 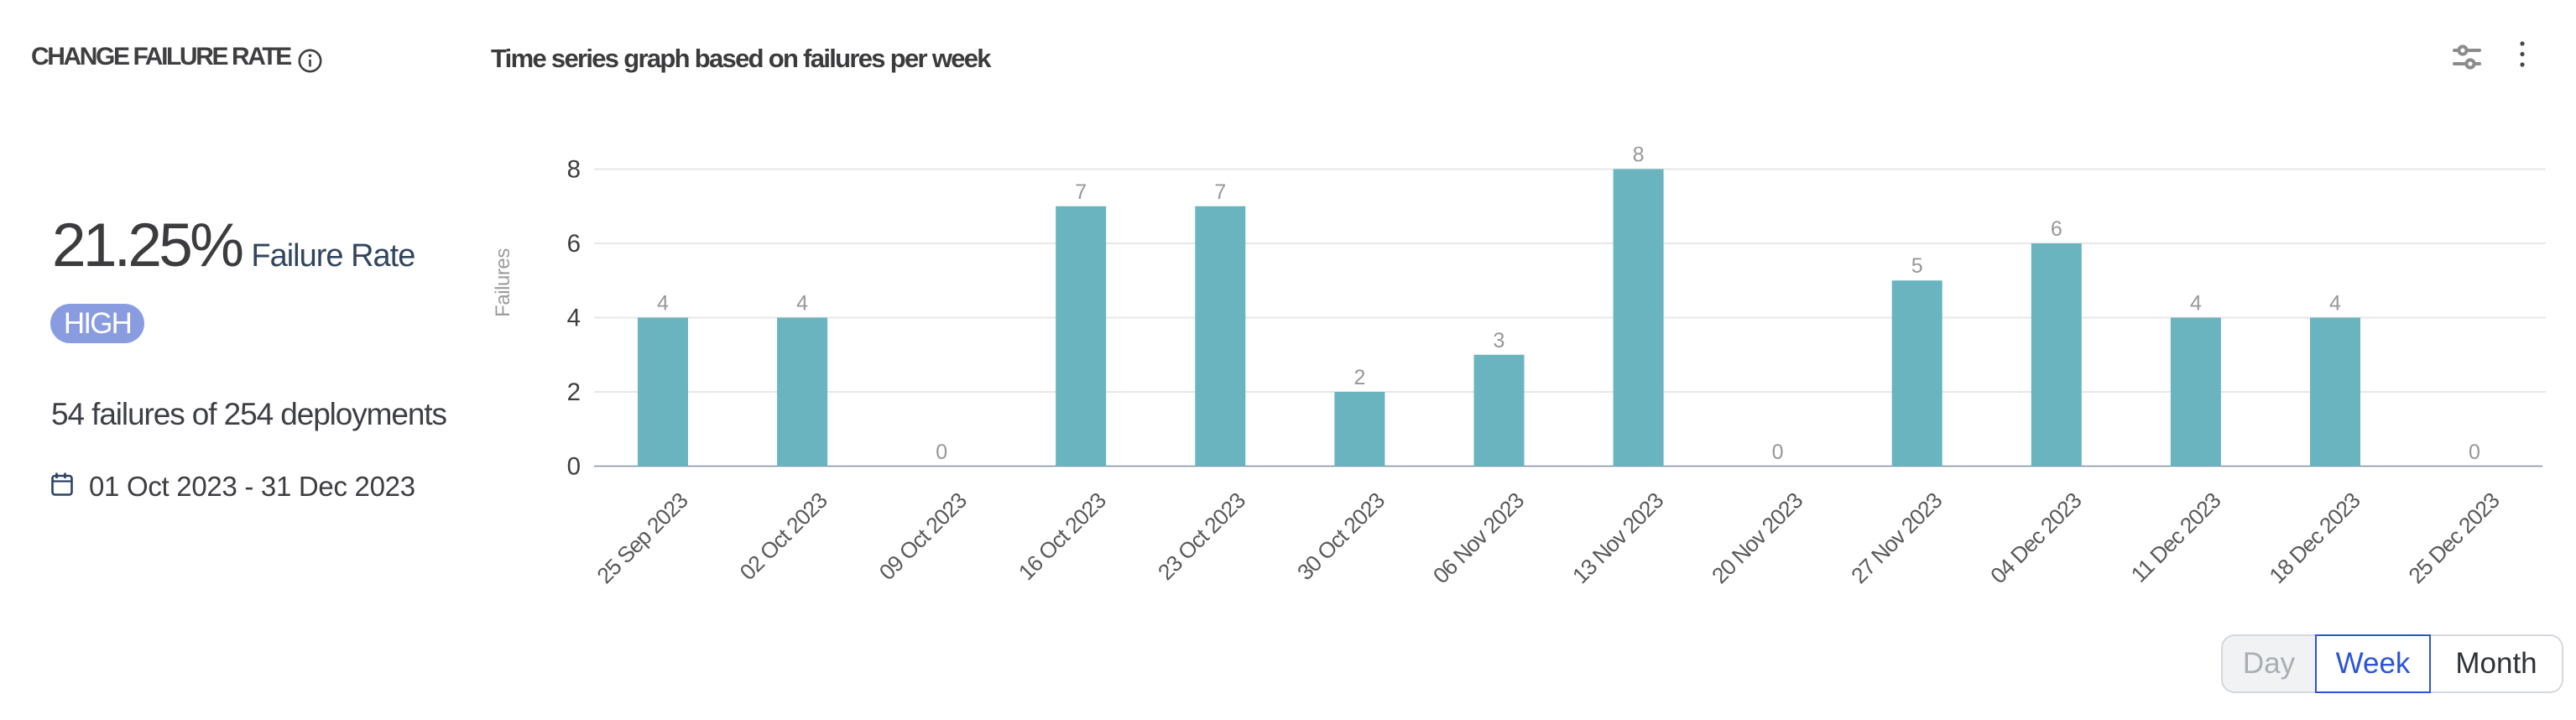 I want to click on svg-text: 20 Nov 2023, so click(x=1757, y=538).